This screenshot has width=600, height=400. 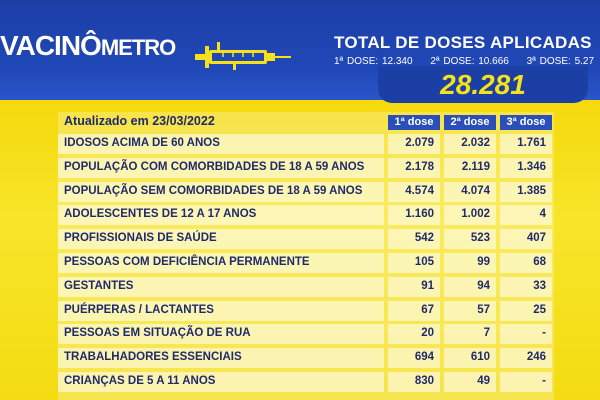 I want to click on dose3-total: 3ª DOSE: 5.27, so click(x=560, y=61).